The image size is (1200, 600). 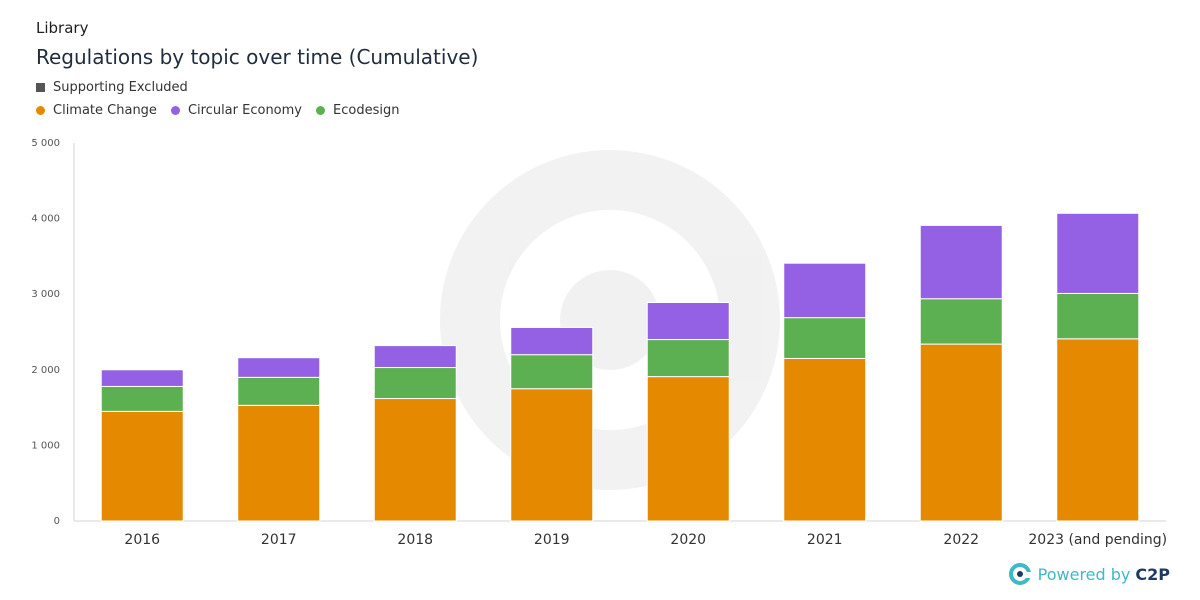 I want to click on y-tick-label: 2 000, so click(x=45, y=370).